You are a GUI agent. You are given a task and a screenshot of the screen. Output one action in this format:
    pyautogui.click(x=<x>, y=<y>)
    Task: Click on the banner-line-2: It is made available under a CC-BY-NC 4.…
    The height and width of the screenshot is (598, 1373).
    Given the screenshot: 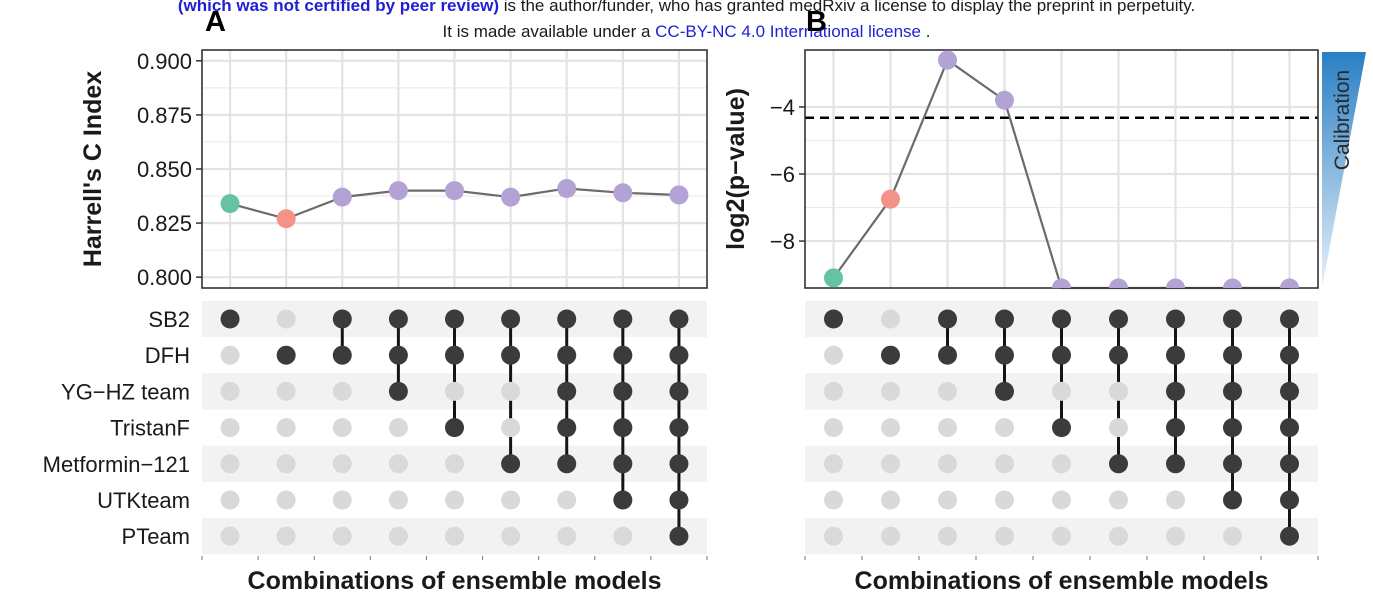 What is the action you would take?
    pyautogui.click(x=686, y=32)
    